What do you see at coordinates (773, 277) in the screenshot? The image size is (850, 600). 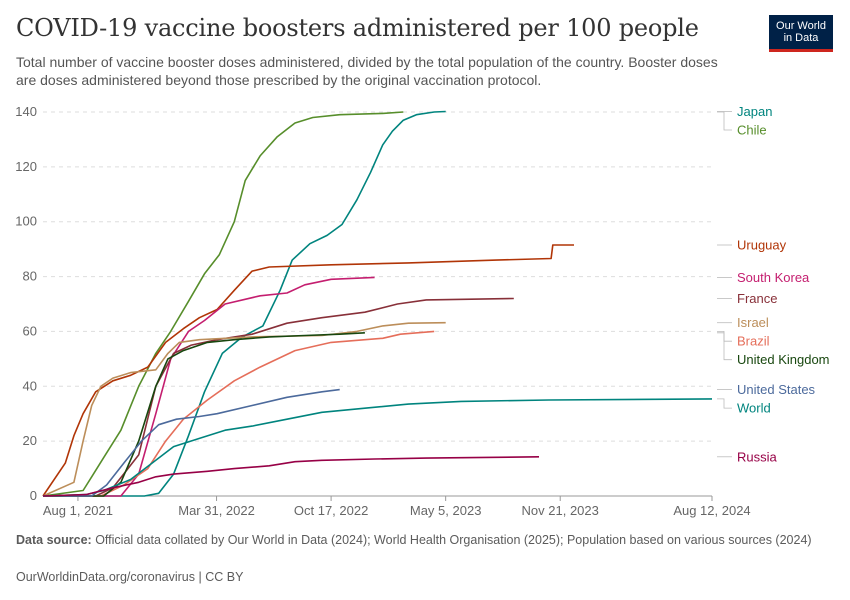 I see `legend-label-south-korea: South Korea` at bounding box center [773, 277].